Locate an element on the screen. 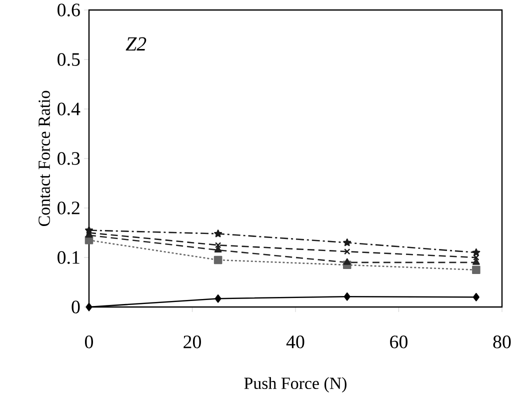 This screenshot has width=523, height=420. y-tick-label: 0.1 is located at coordinates (69, 257).